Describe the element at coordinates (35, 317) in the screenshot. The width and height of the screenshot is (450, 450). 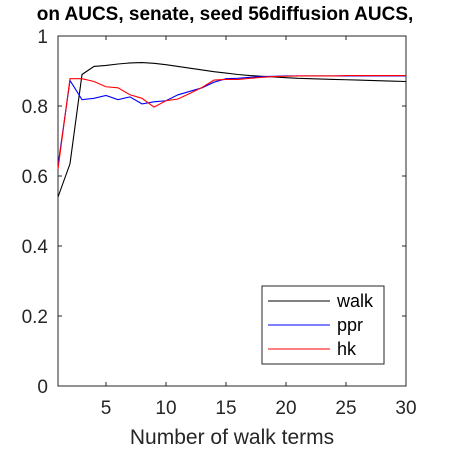
I see `y-tick-label: 0.2` at that location.